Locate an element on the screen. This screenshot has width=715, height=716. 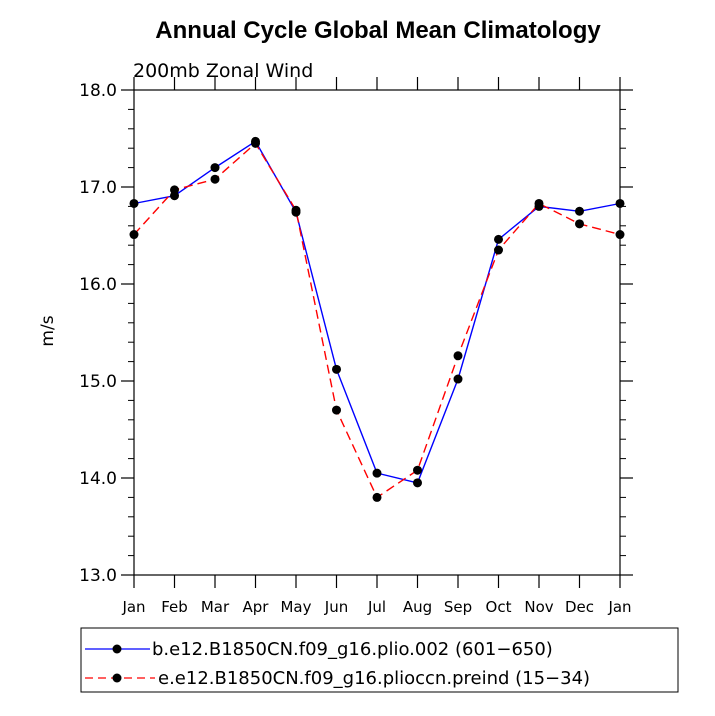
y-tick-label: 15.0 is located at coordinates (98, 382).